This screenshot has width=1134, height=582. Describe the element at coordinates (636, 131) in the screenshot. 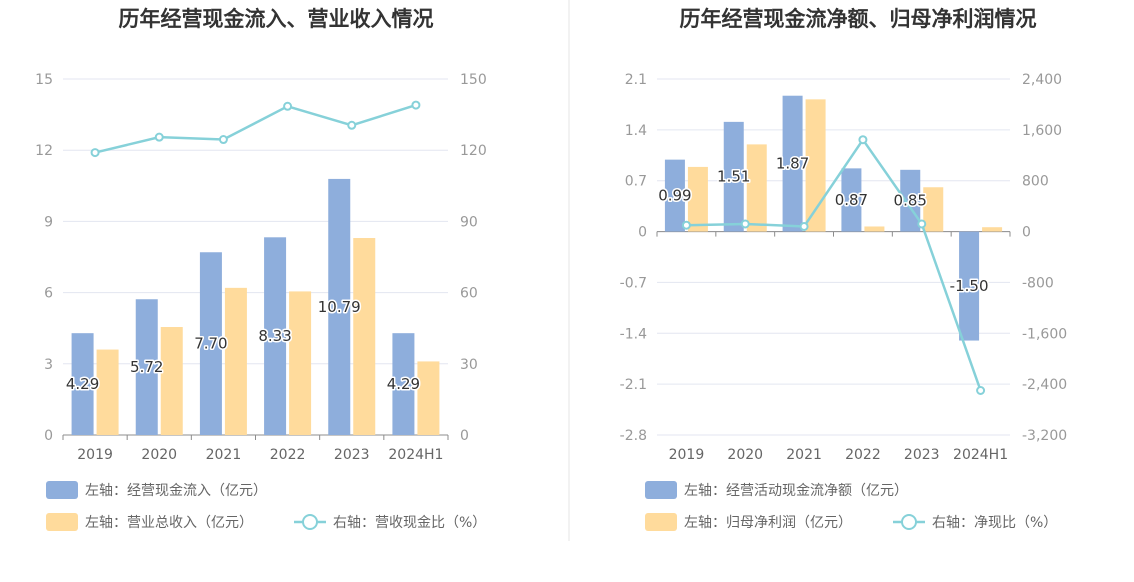

I see `left-axis-tick-label: 1.4` at that location.